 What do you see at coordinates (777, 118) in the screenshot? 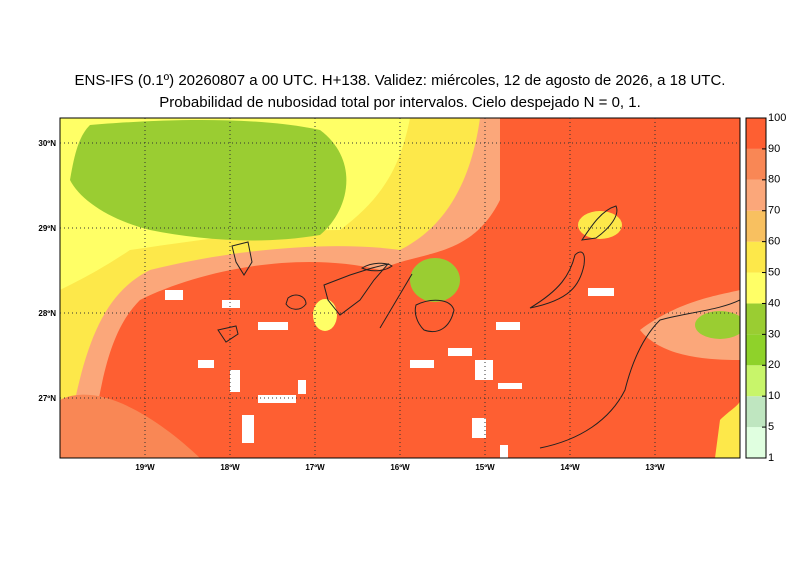
I see `colorbar-label: 100` at bounding box center [777, 118].